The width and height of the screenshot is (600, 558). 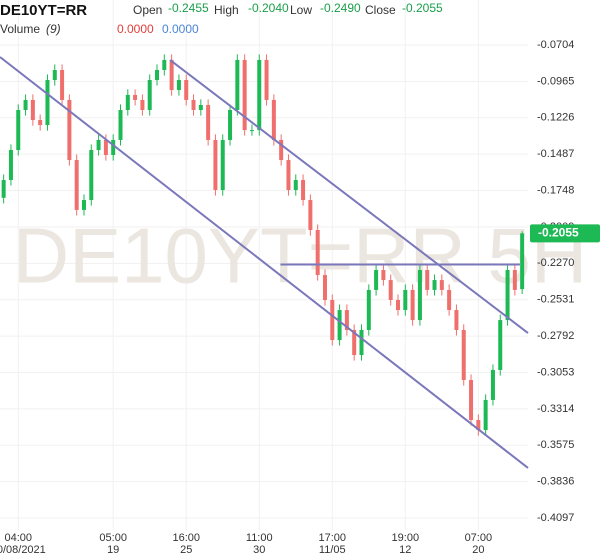 I want to click on y-tick-label: -0.3314, so click(x=555, y=409).